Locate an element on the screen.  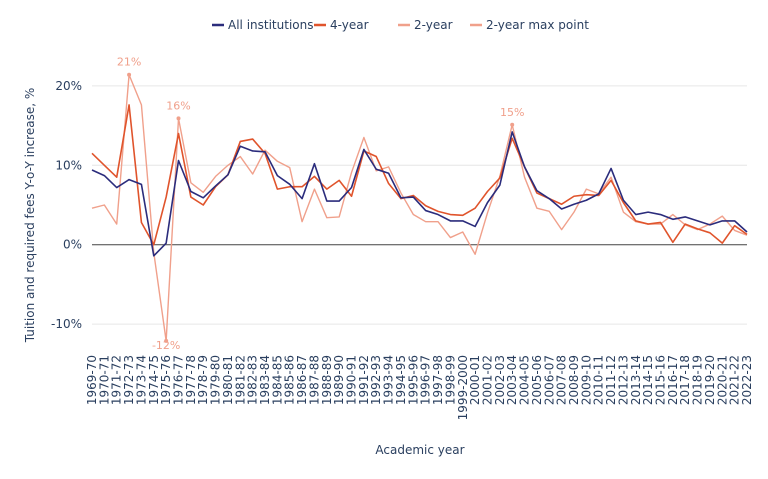
x-tick-label: 2005-06 is located at coordinates (537, 380).